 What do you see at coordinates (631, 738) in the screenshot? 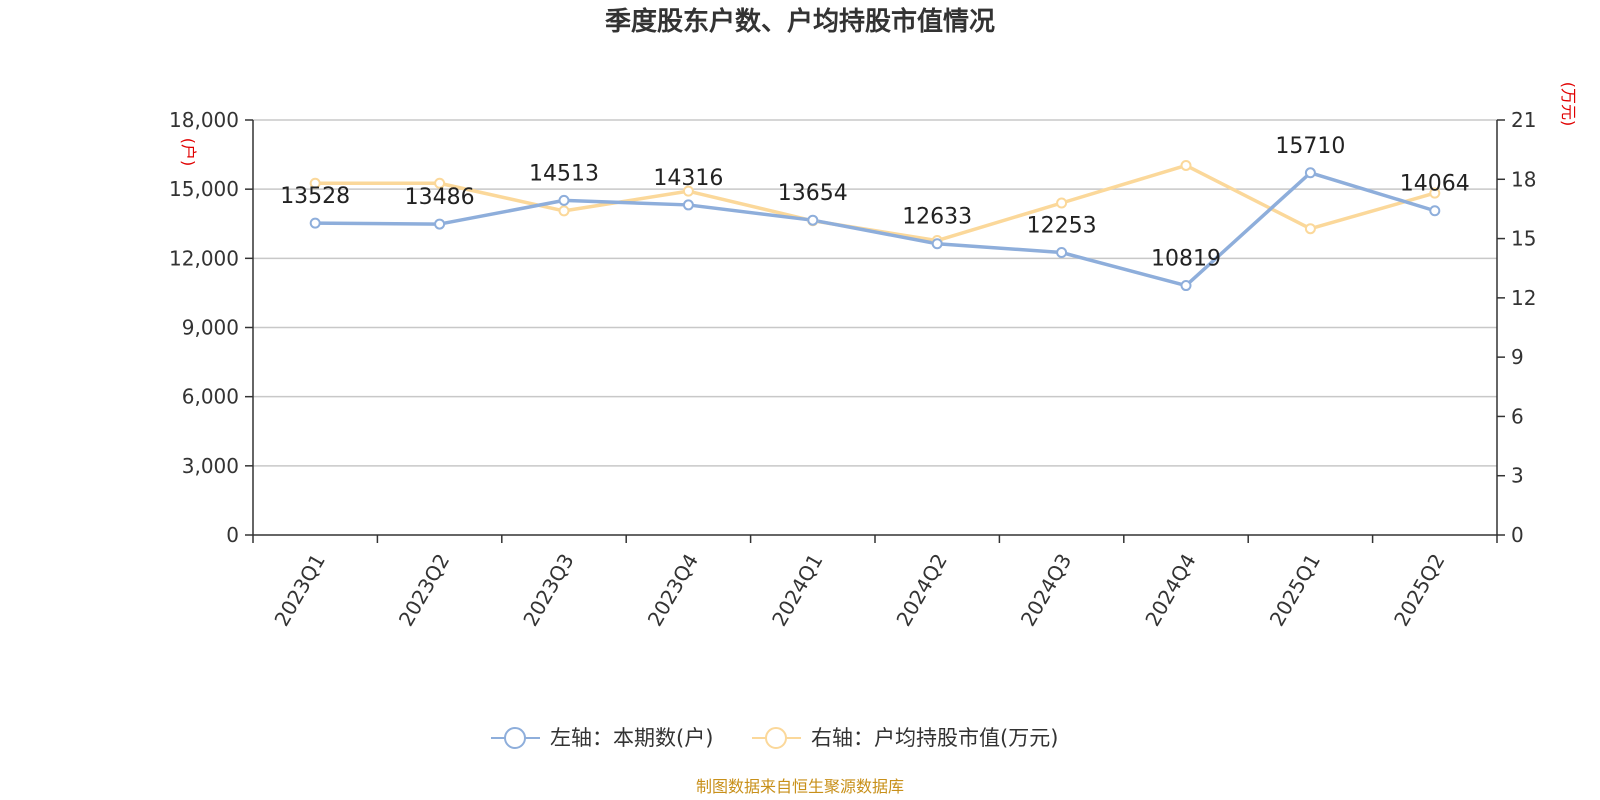
I see `legend-label-left: 左轴：本期数(户)` at bounding box center [631, 738].